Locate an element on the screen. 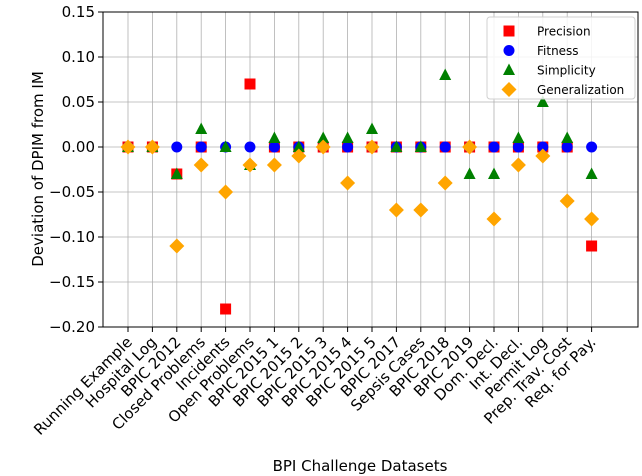  legend-box is located at coordinates (561, 58).